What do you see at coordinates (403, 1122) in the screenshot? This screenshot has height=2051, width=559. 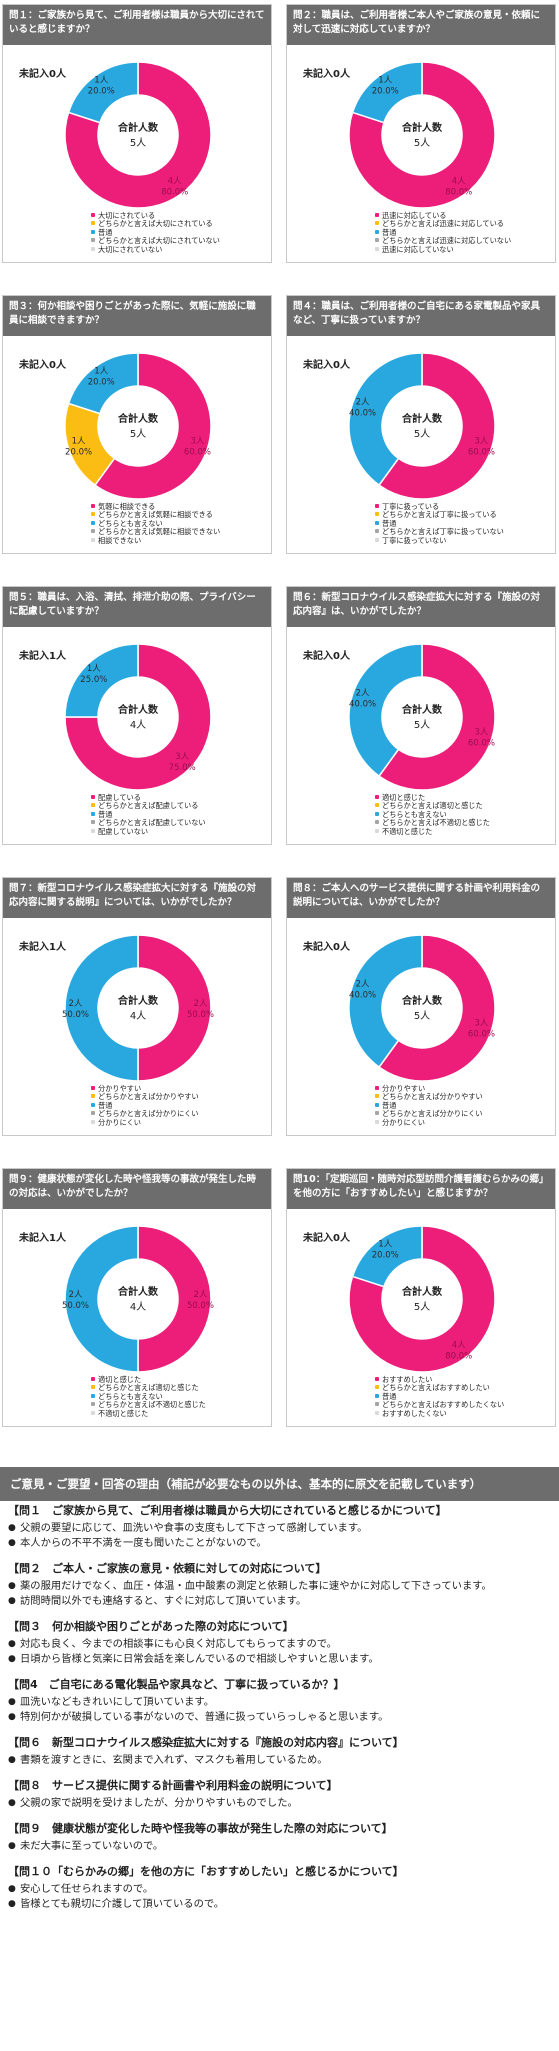 I see `legend-label: 分かりにくい` at bounding box center [403, 1122].